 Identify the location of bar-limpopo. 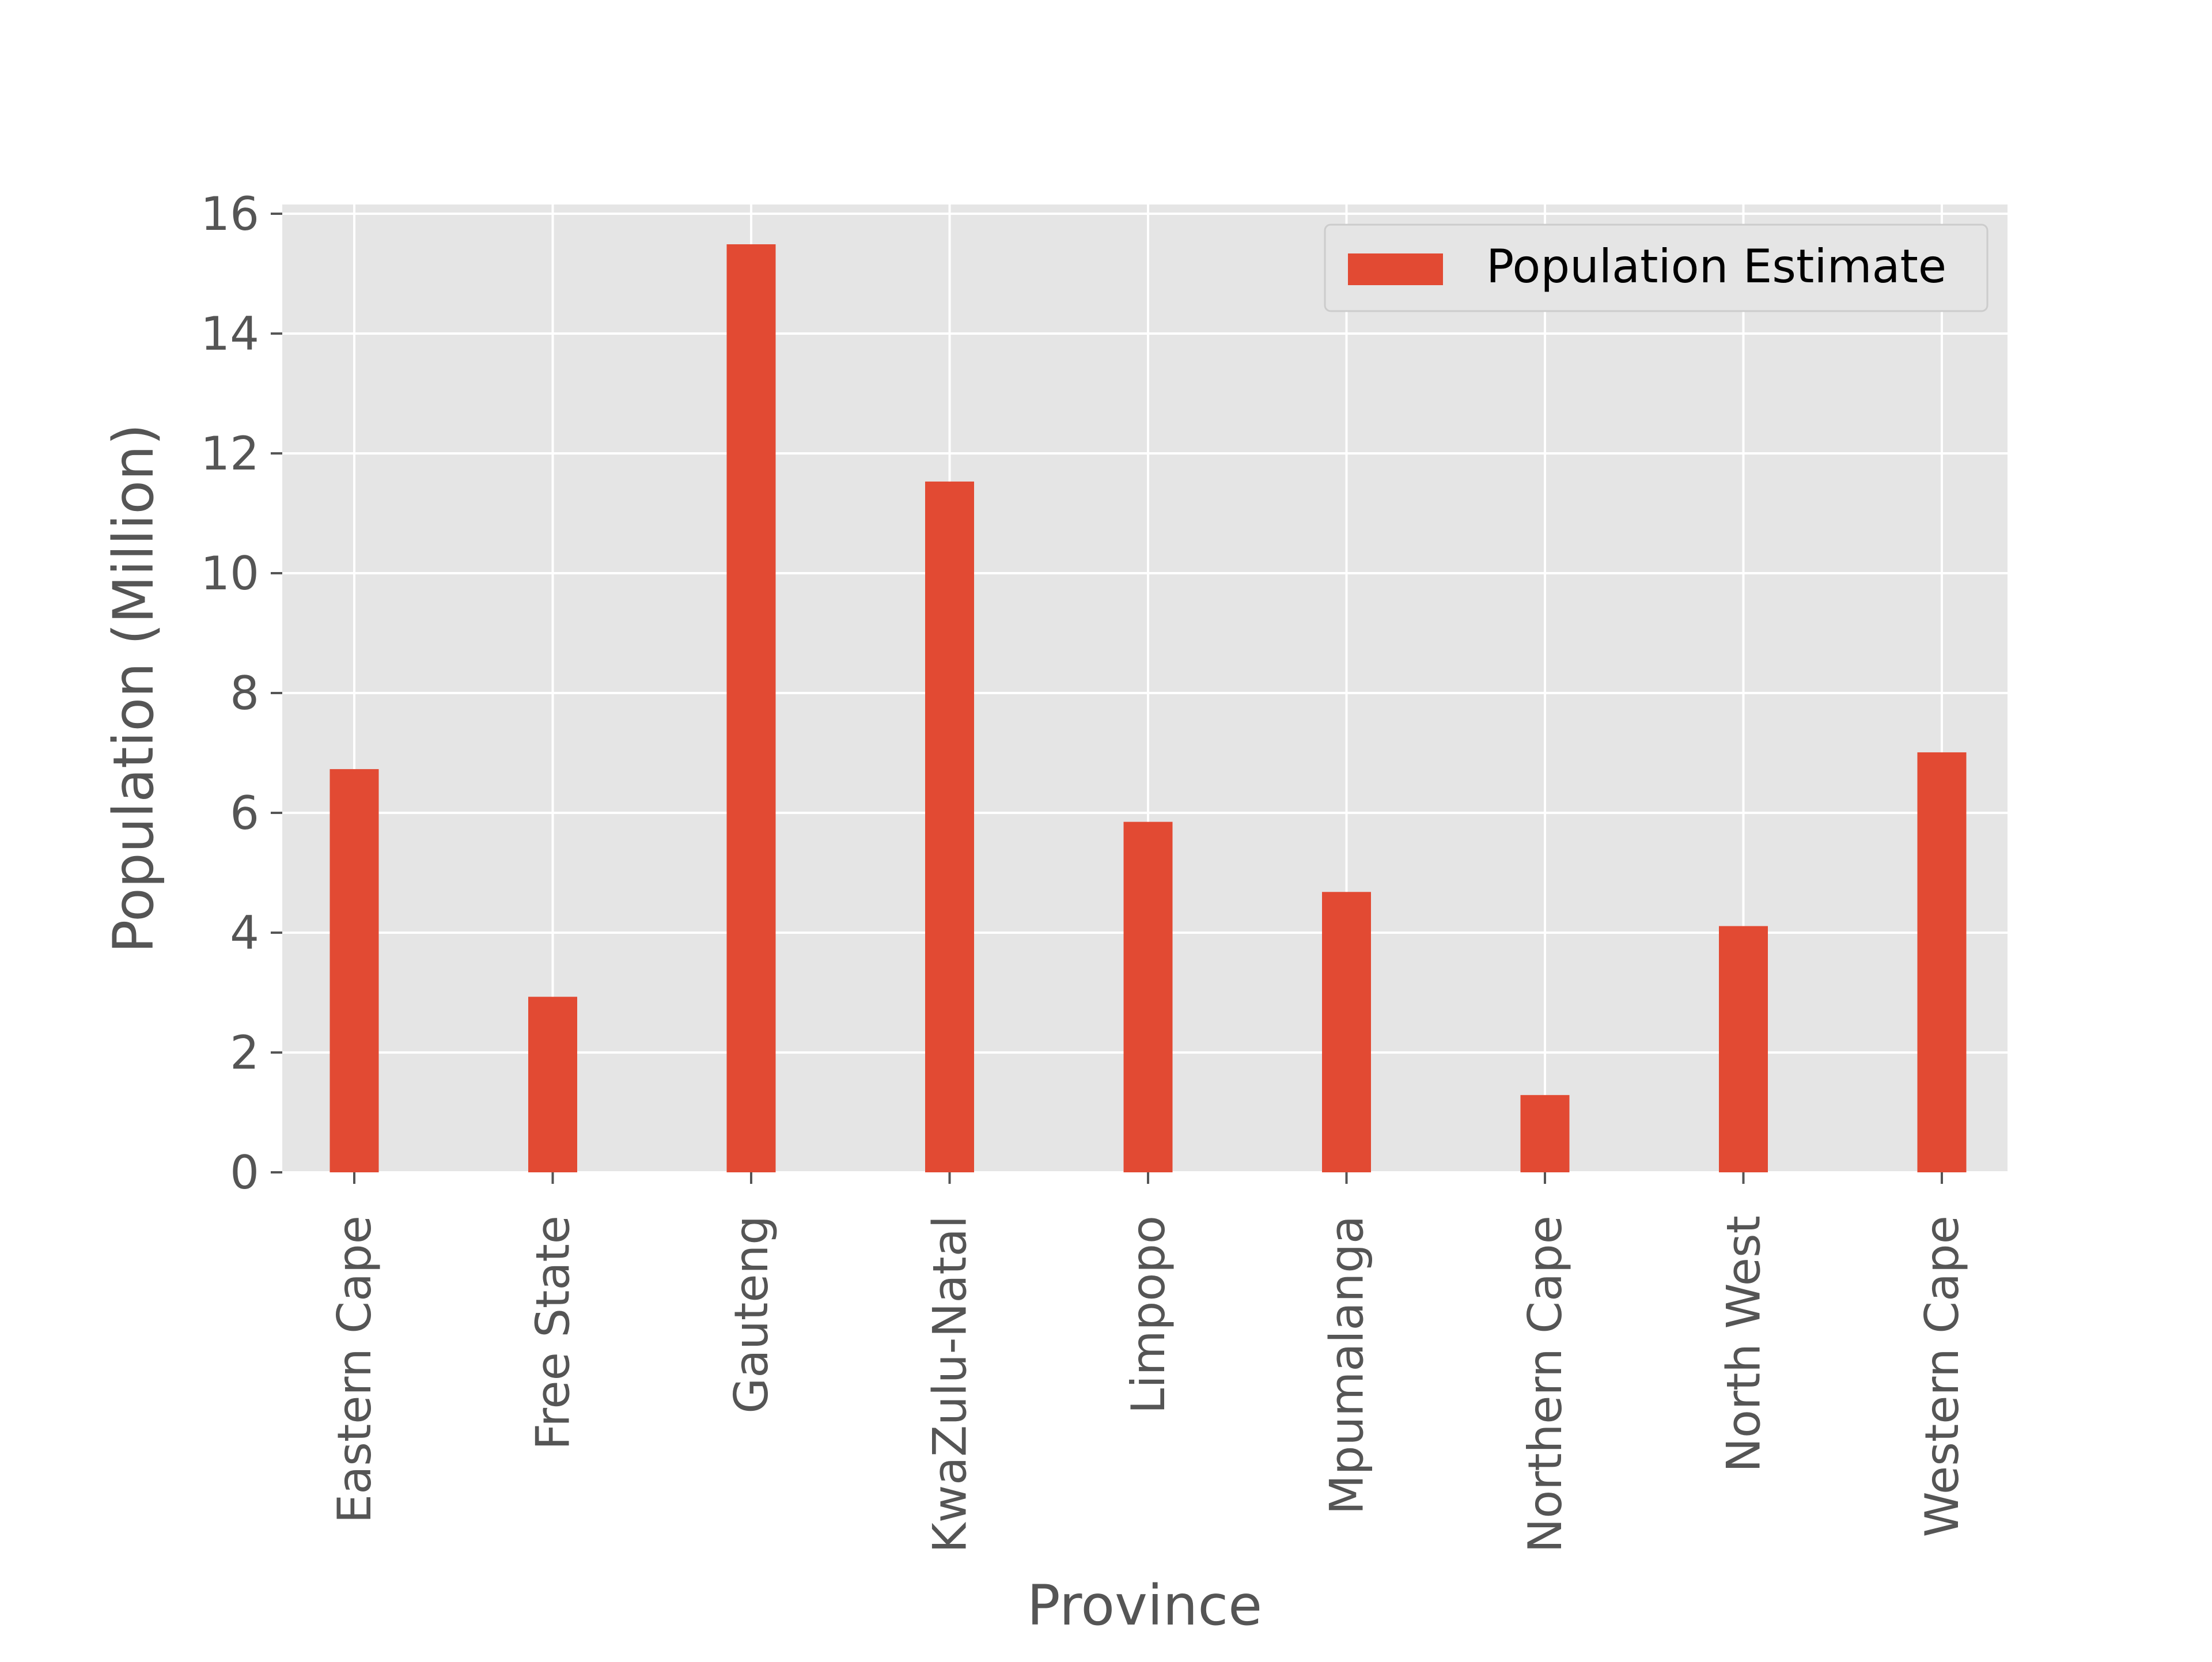
(1148, 997).